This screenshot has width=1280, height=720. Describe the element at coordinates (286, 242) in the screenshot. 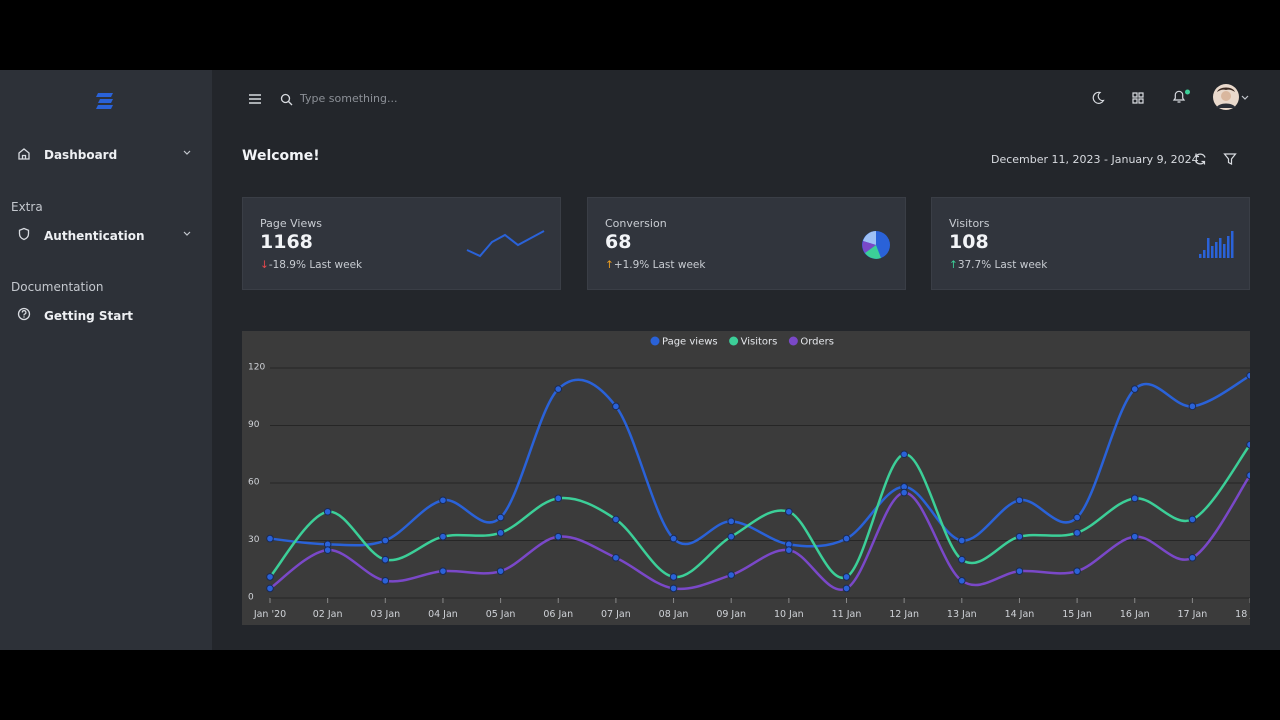

I see `card-value: 1168` at that location.